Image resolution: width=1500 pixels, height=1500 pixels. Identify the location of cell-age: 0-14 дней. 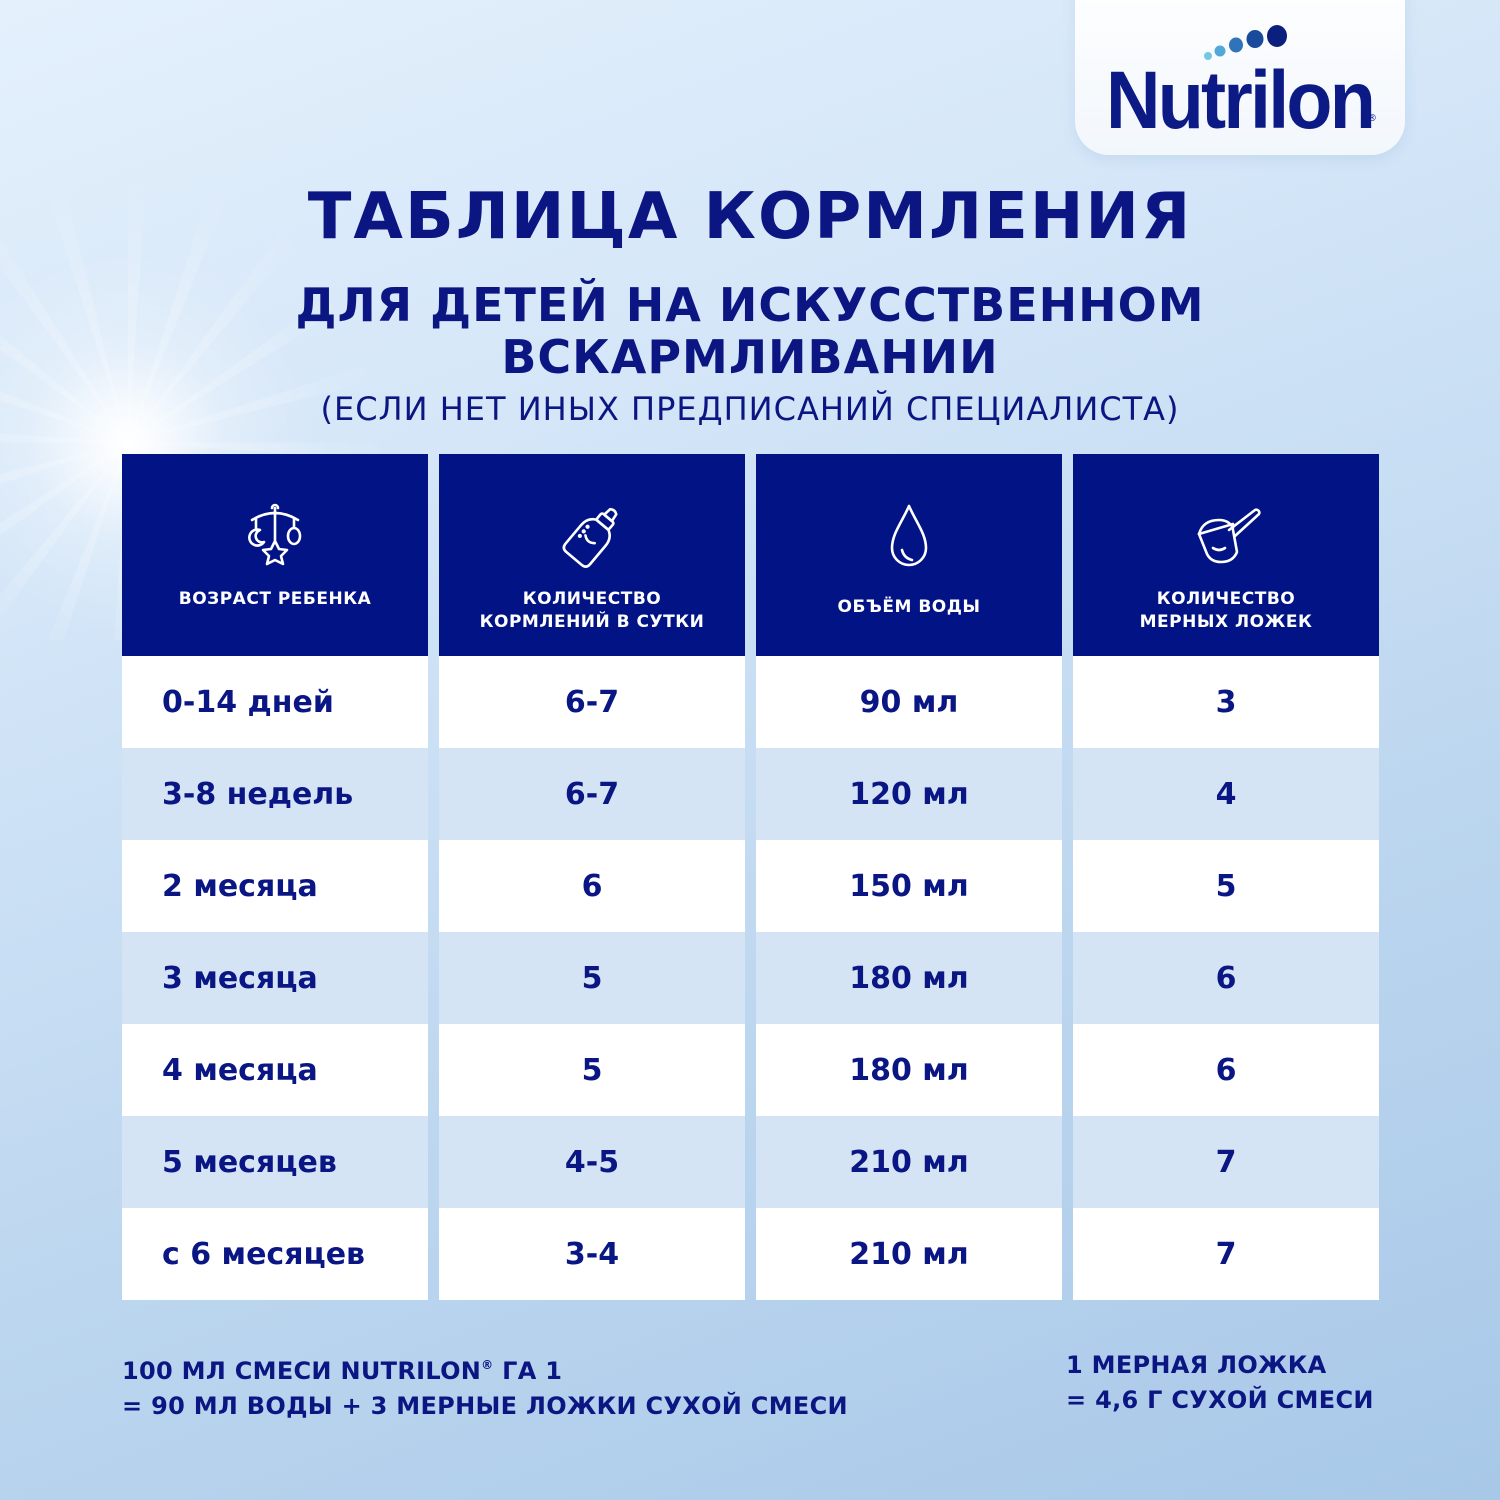
(275, 702).